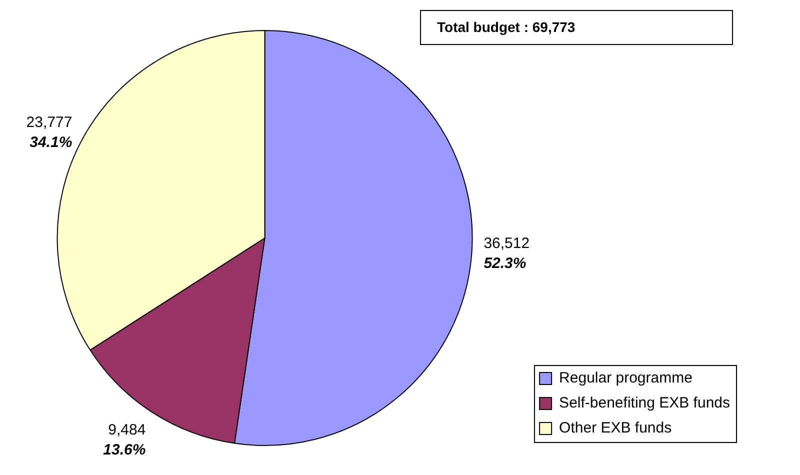 The height and width of the screenshot is (475, 800). I want to click on legend-label: Self-benefiting EXB funds, so click(644, 403).